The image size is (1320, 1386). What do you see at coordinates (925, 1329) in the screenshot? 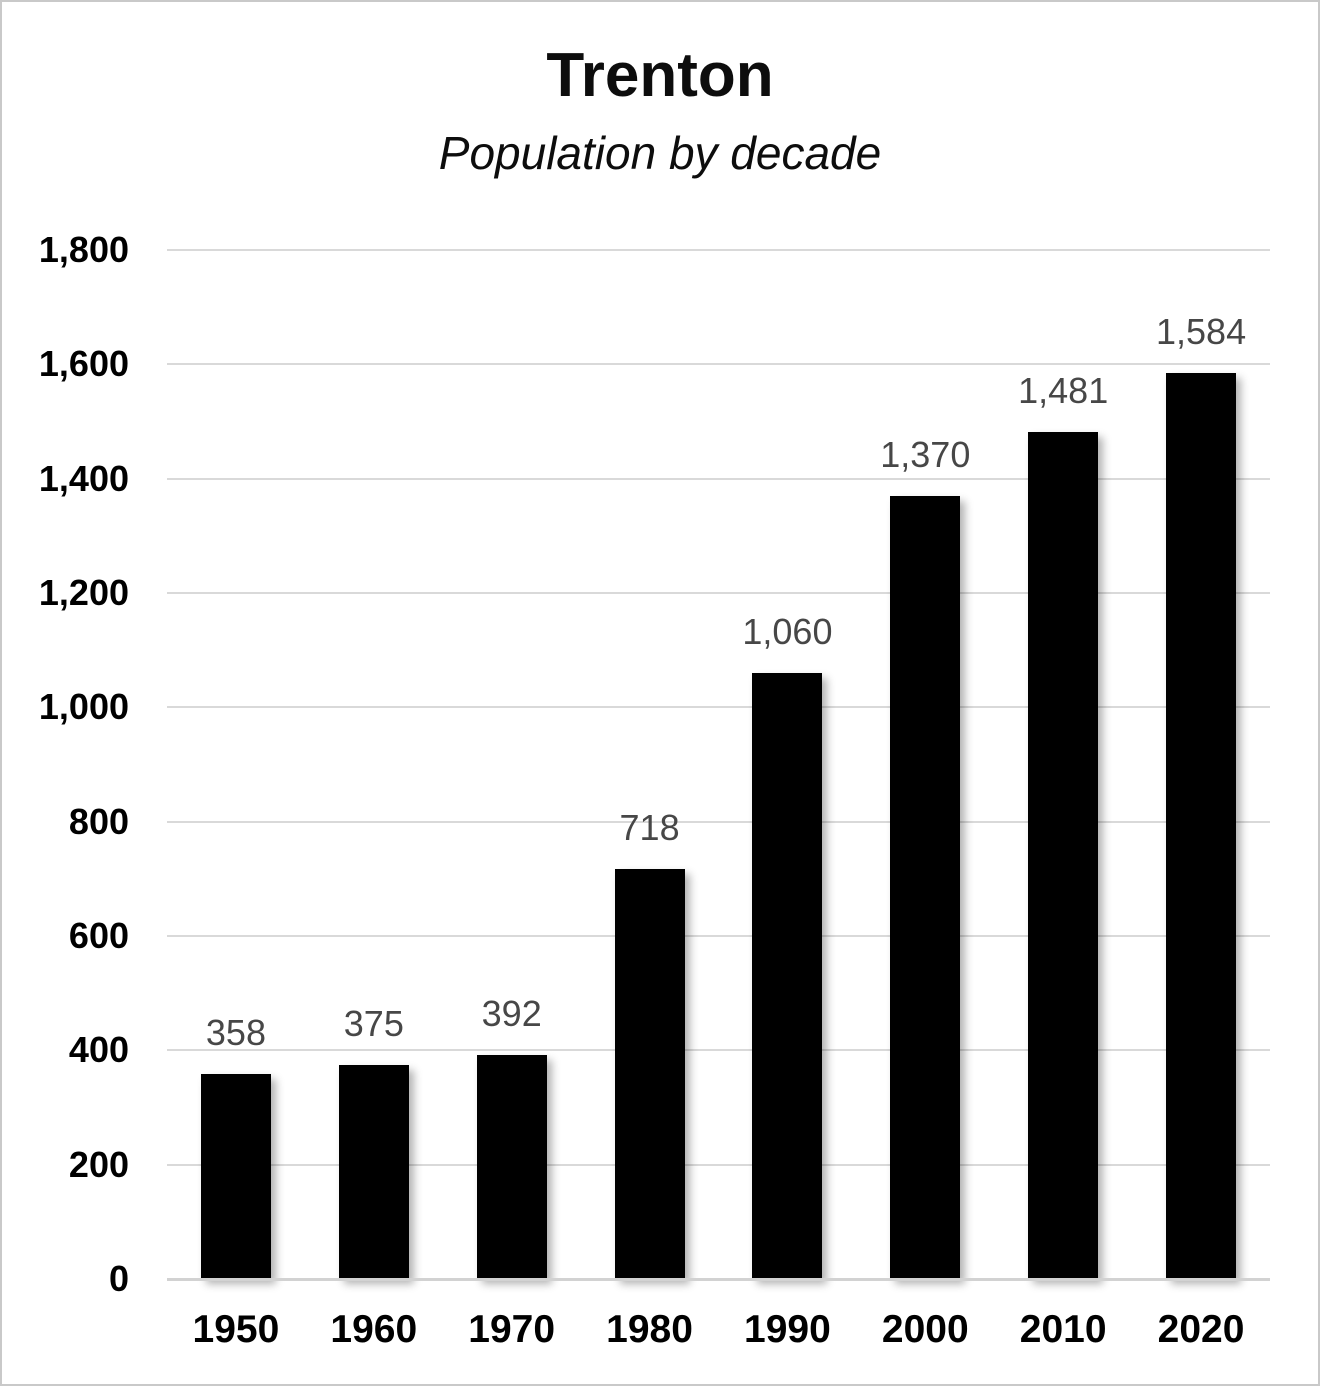
I see `x-tick-label: 2000` at bounding box center [925, 1329].